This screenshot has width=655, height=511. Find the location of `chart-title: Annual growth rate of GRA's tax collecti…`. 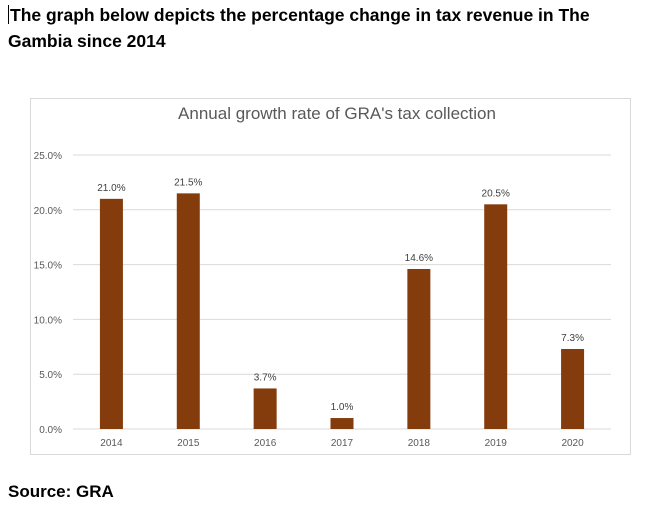

chart-title: Annual growth rate of GRA's tax collecti… is located at coordinates (337, 113).